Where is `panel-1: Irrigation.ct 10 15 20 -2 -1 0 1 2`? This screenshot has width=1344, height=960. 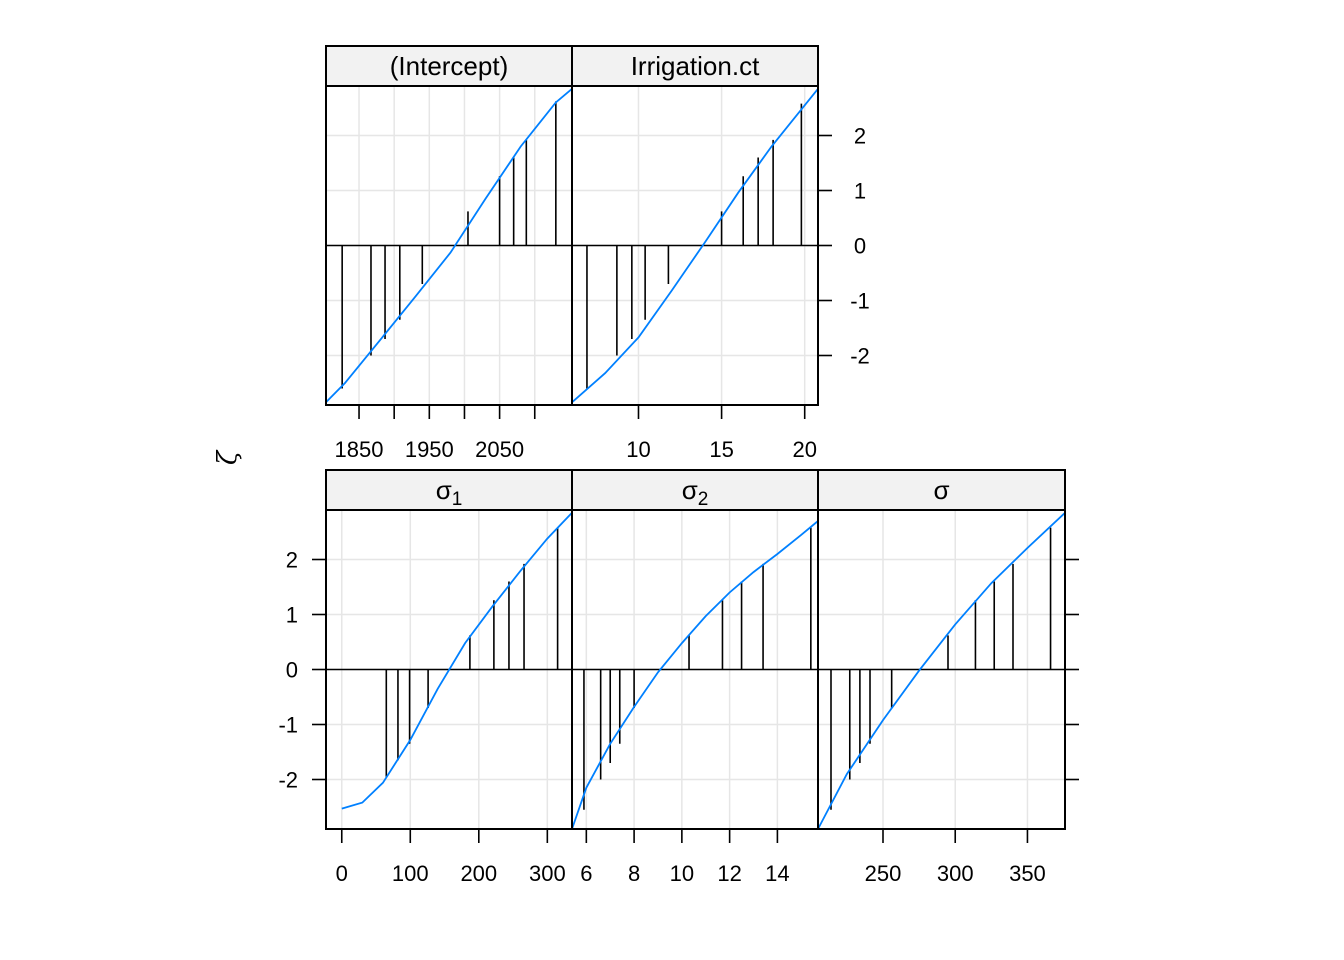 panel-1: Irrigation.ct 10 15 20 -2 -1 0 1 2 is located at coordinates (720, 253).